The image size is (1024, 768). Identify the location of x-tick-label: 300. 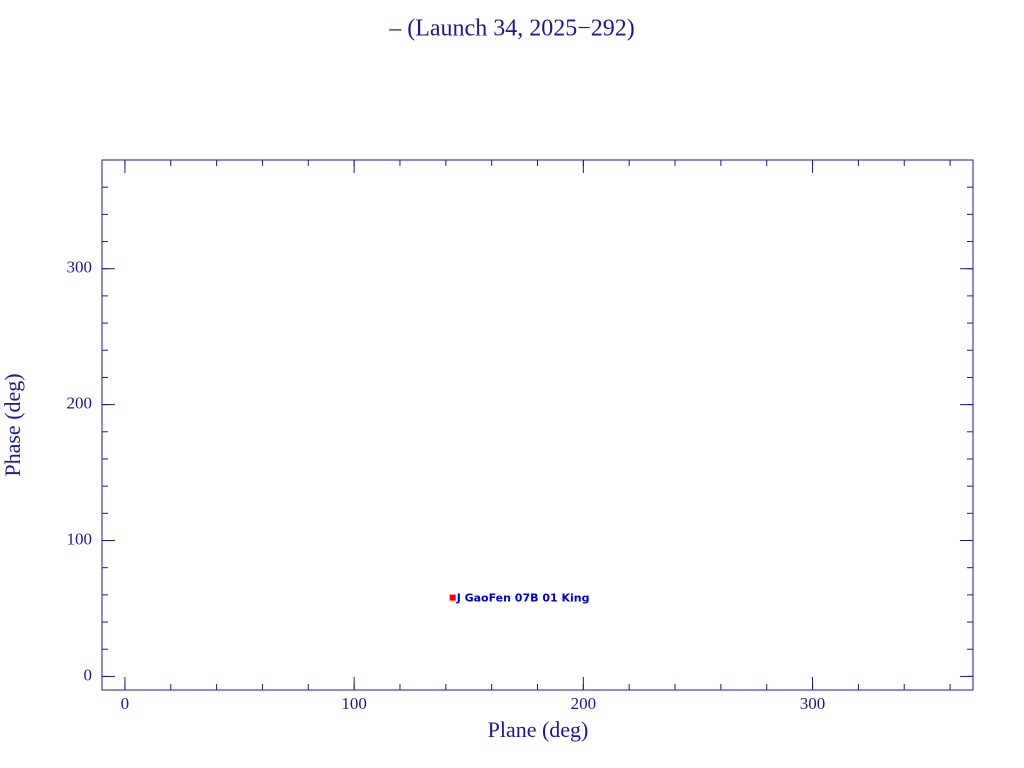
(813, 703).